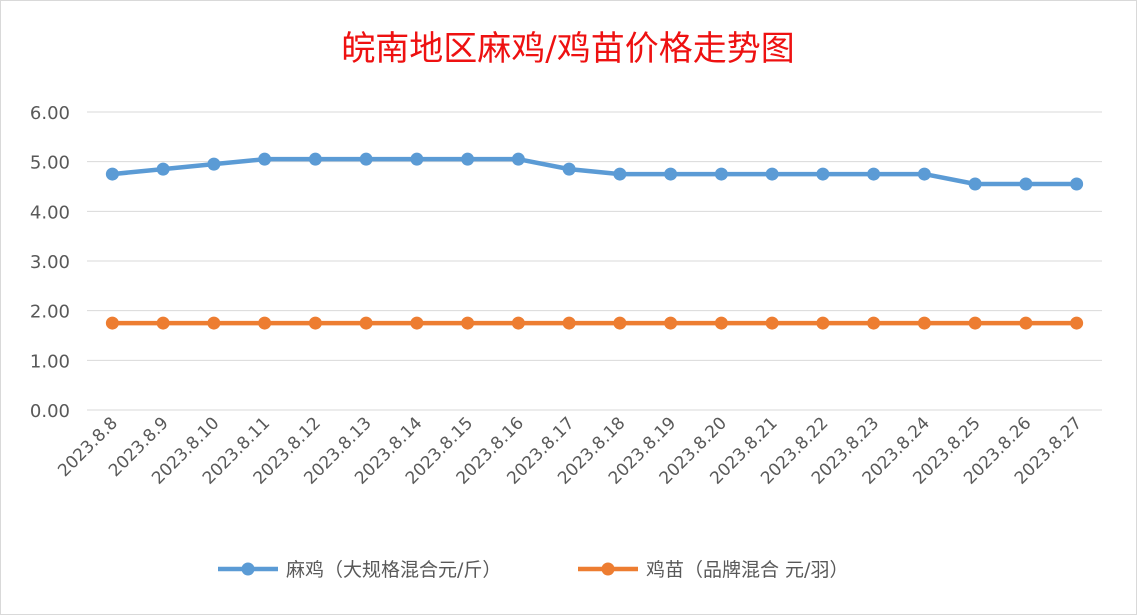 The image size is (1137, 615). What do you see at coordinates (50, 212) in the screenshot?
I see `y-tick-label: 4.00` at bounding box center [50, 212].